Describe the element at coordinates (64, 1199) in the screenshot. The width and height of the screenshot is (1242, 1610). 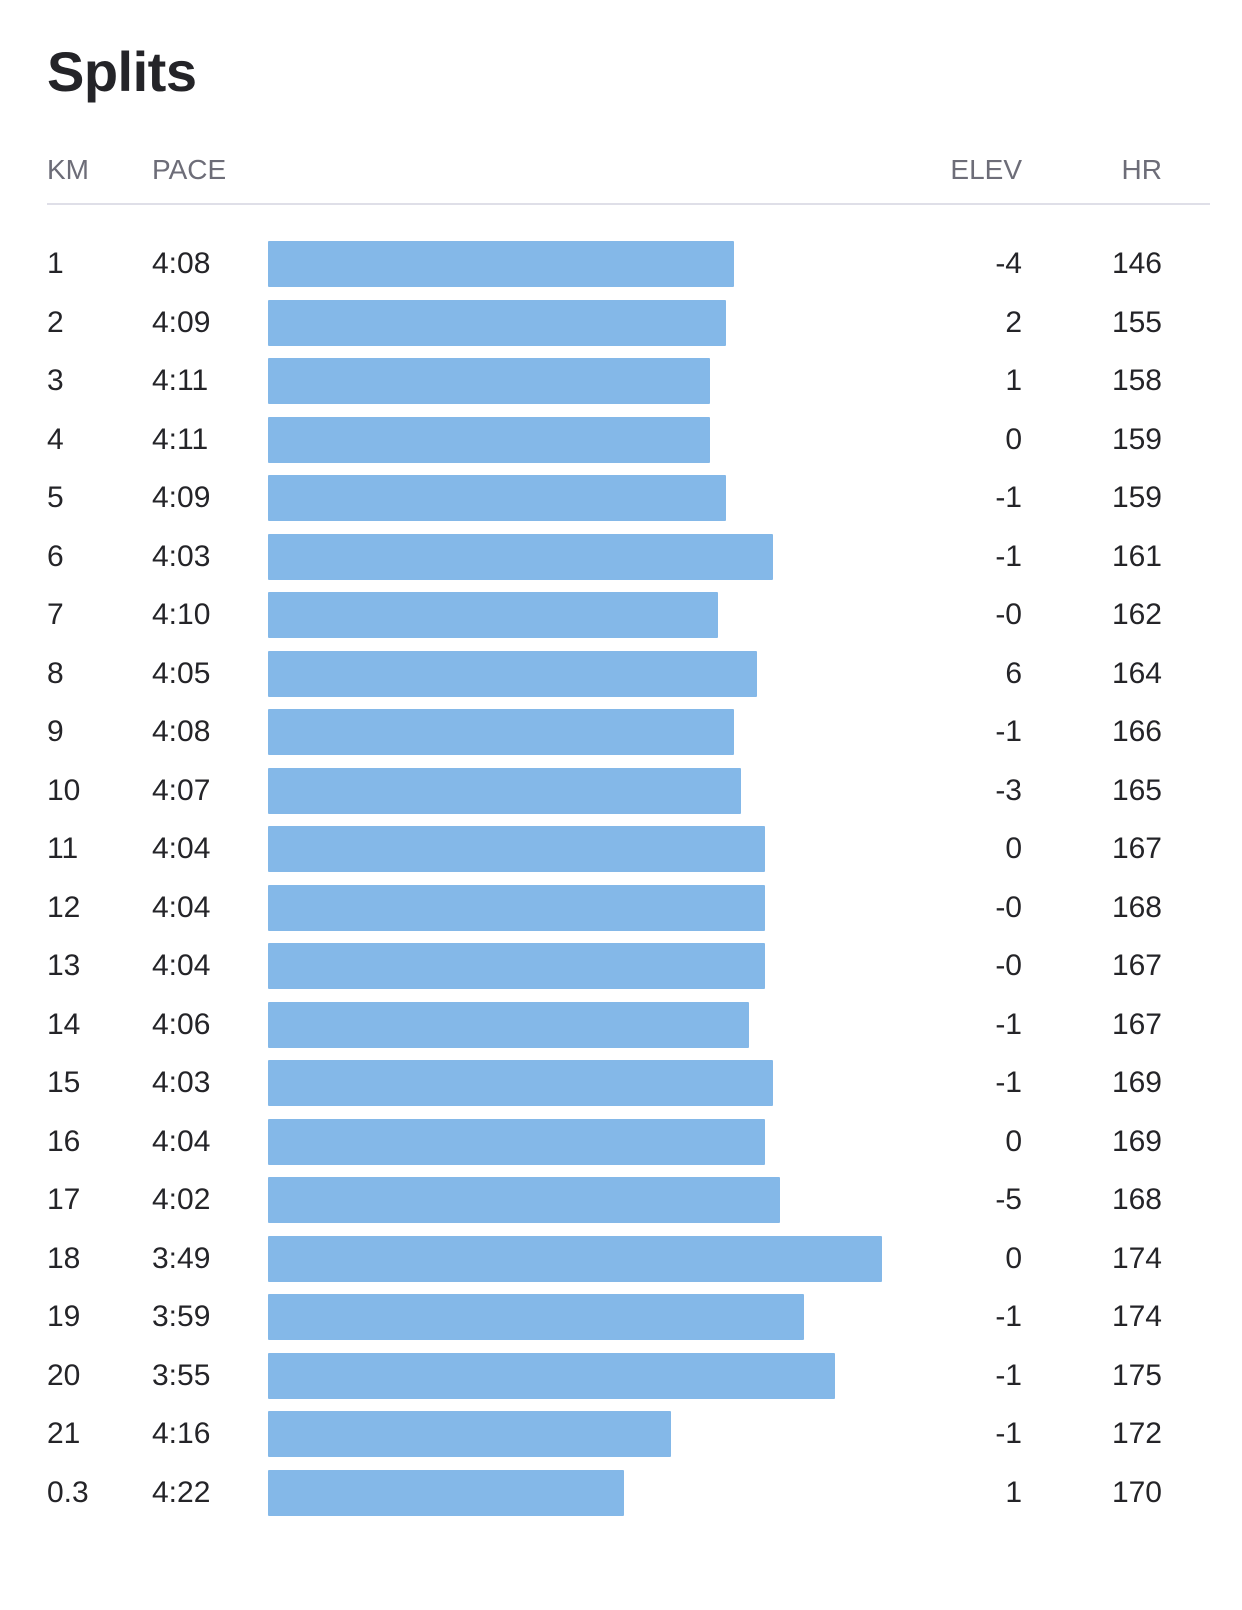
I see `split-km: 17` at that location.